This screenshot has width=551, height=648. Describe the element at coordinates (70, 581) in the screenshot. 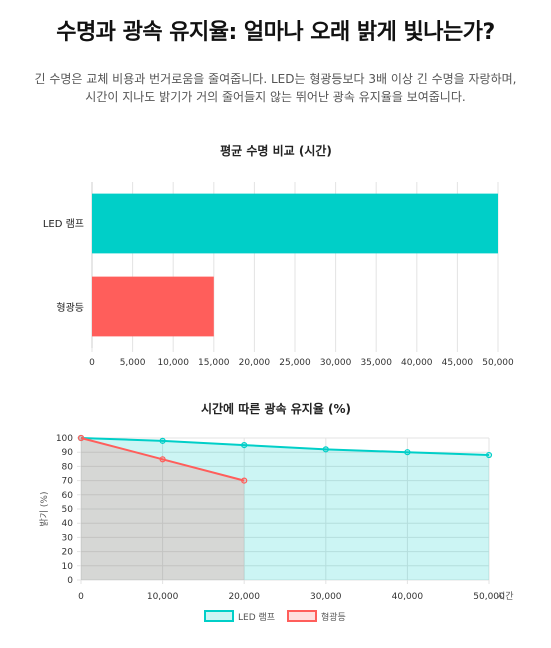

I see `y-tick-label: 0` at that location.